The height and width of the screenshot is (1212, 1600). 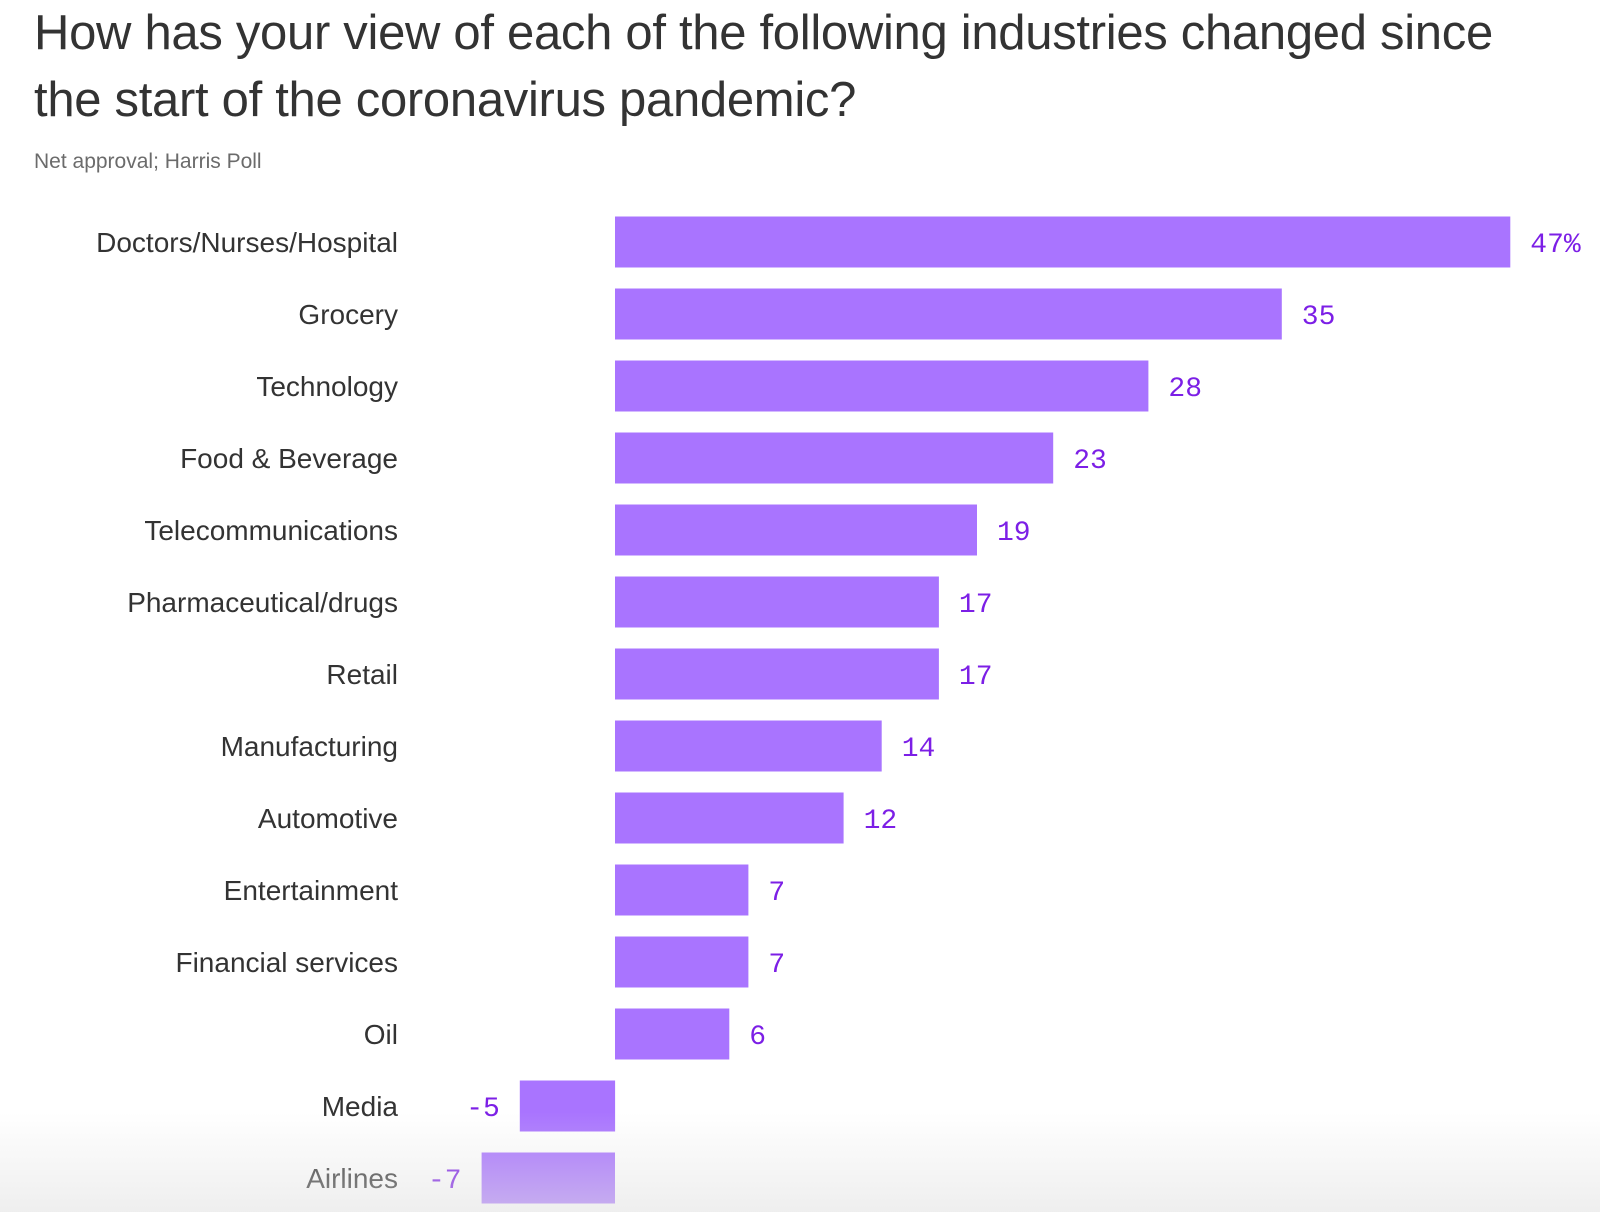 I want to click on category-label: Airlines, so click(x=352, y=1178).